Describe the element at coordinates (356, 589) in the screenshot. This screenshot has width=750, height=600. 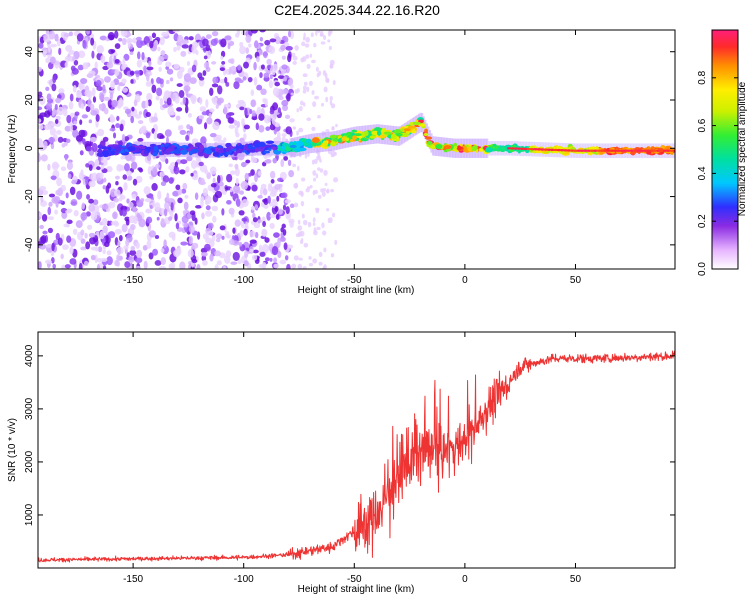
I see `snr-x-axis-label: Height of straight line (km)` at that location.